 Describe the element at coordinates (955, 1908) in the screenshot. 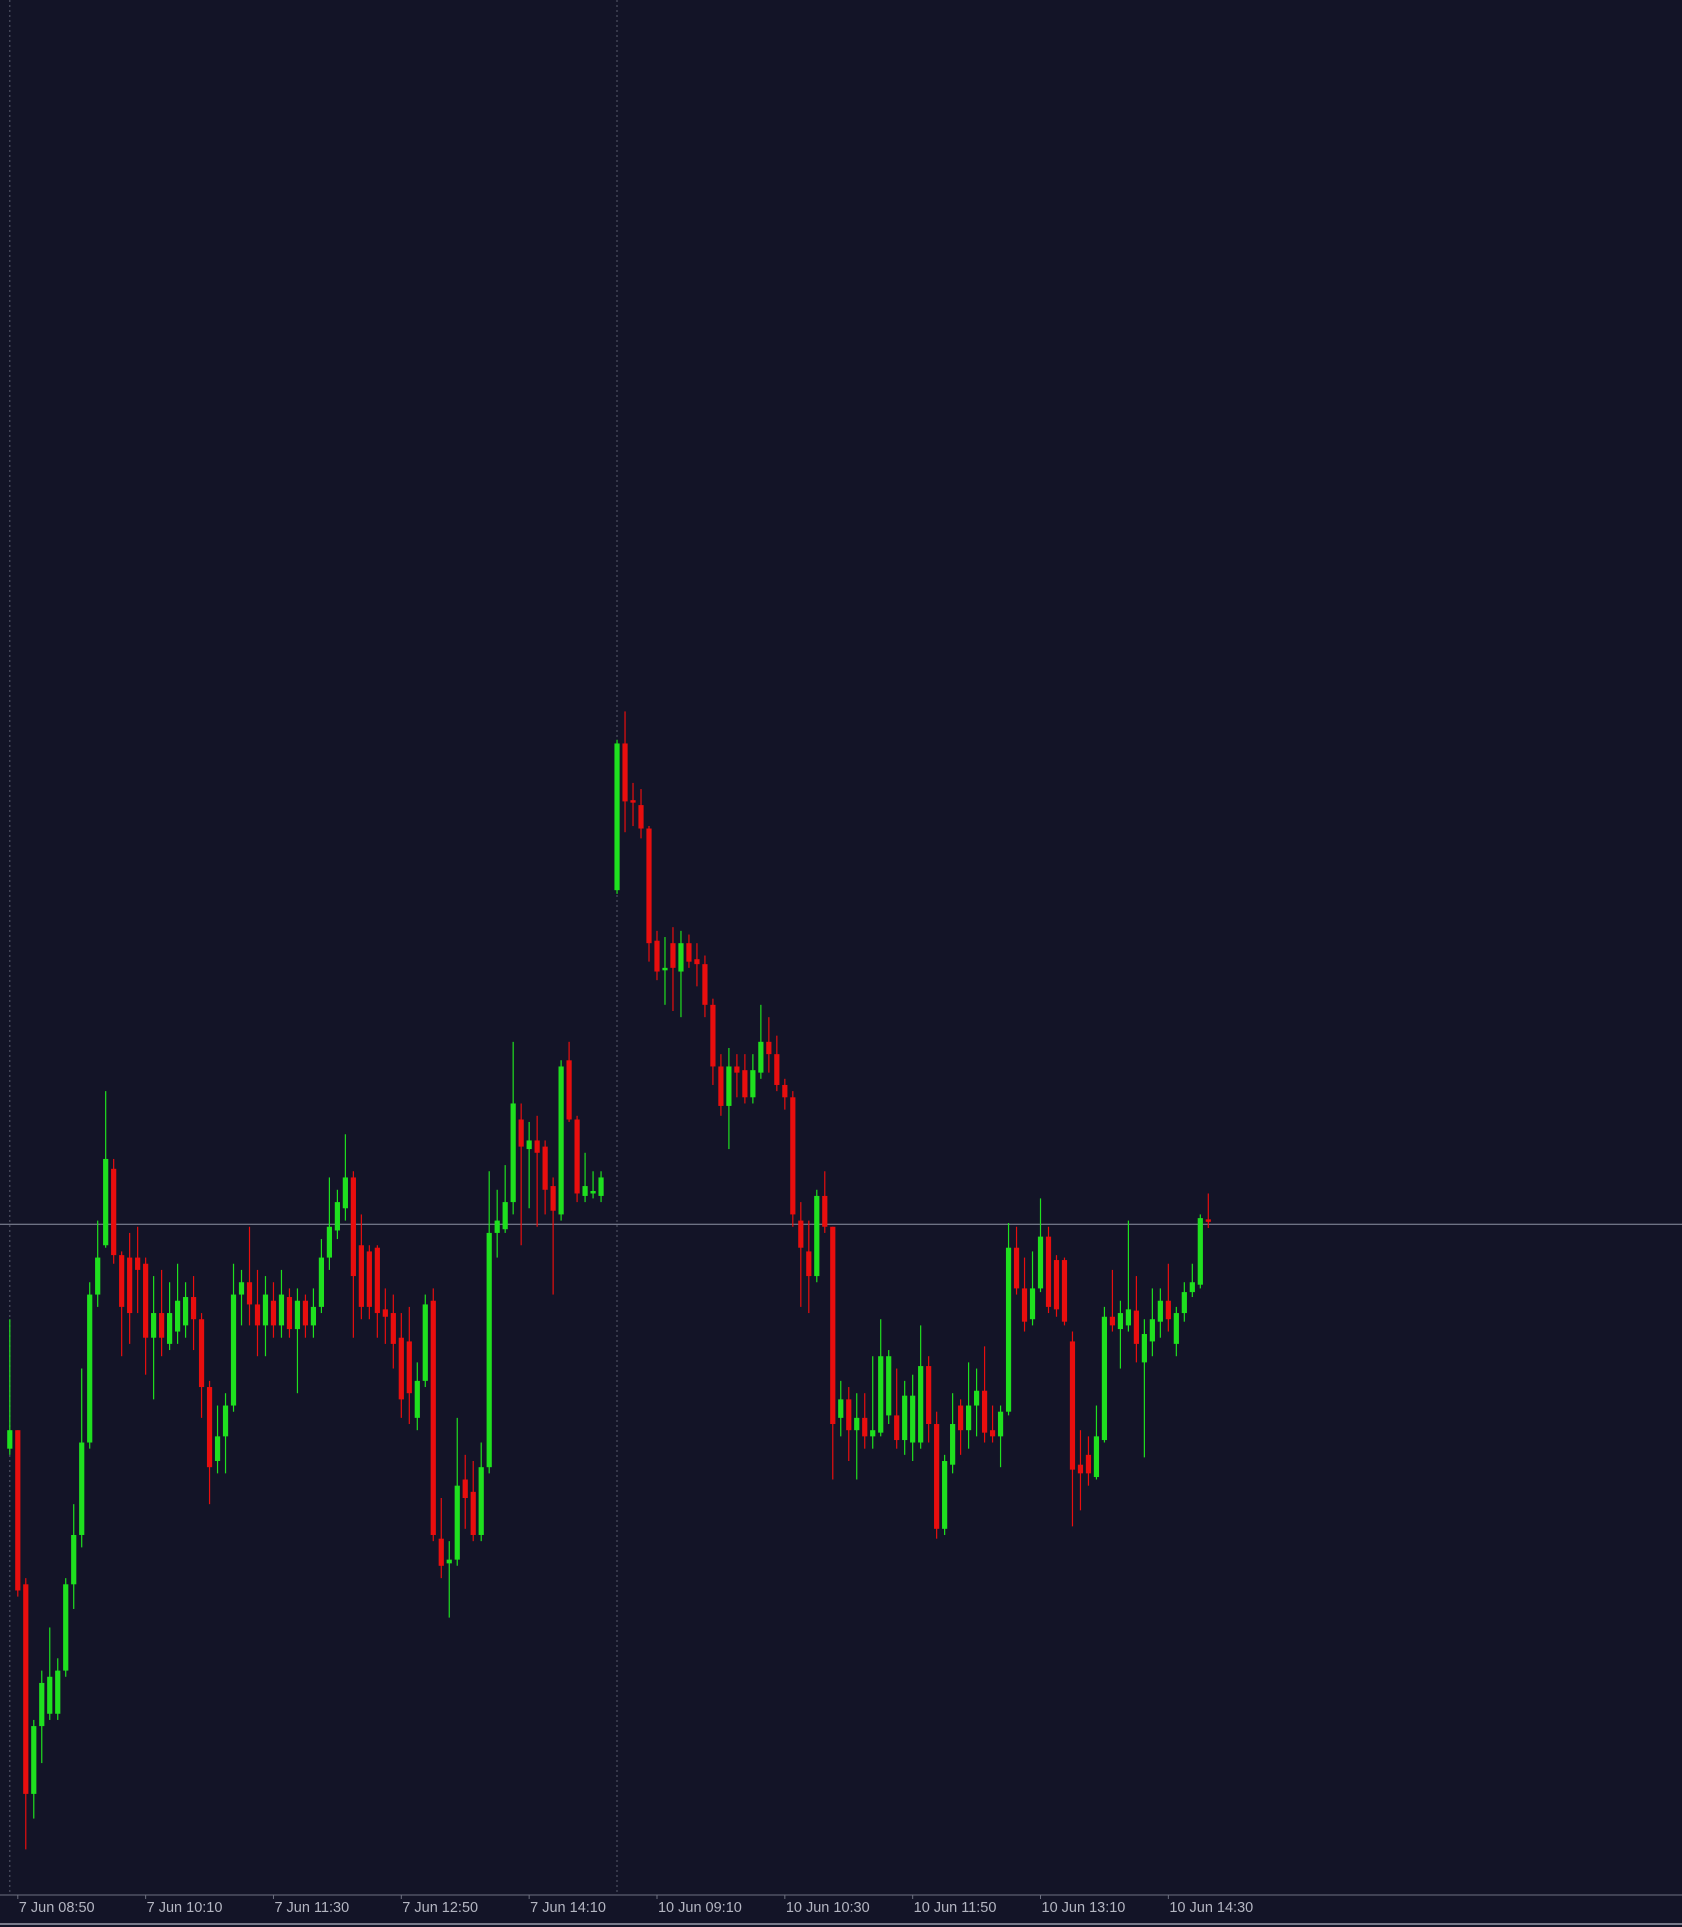

I see `x-tick-label: 10 Jun 11:50` at that location.